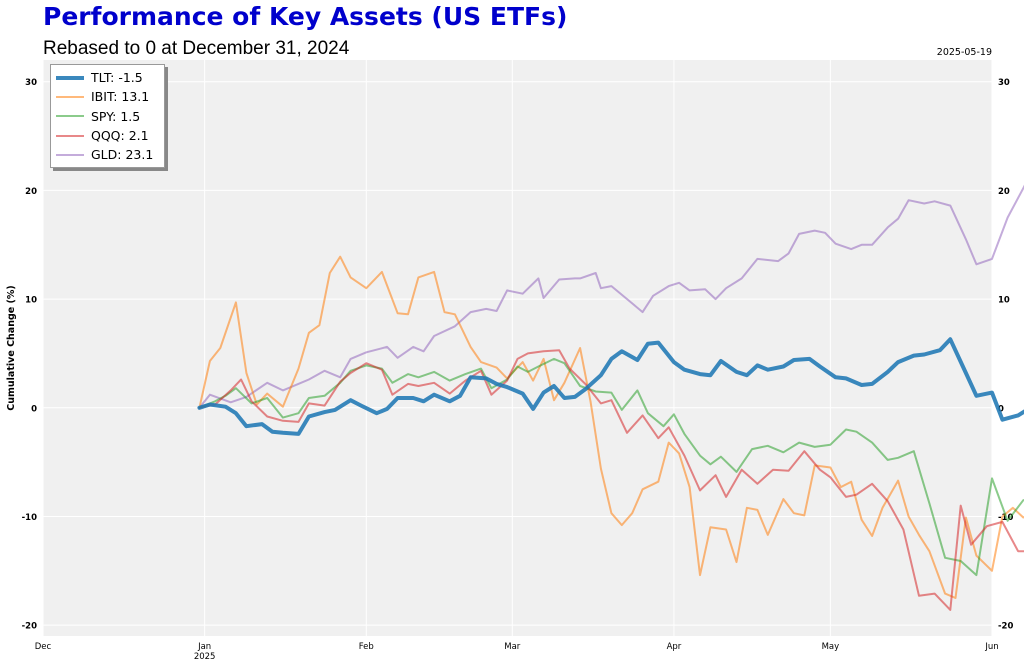 The image size is (1024, 665). What do you see at coordinates (120, 97) in the screenshot?
I see `legend-label: IBIT: 13.1` at bounding box center [120, 97].